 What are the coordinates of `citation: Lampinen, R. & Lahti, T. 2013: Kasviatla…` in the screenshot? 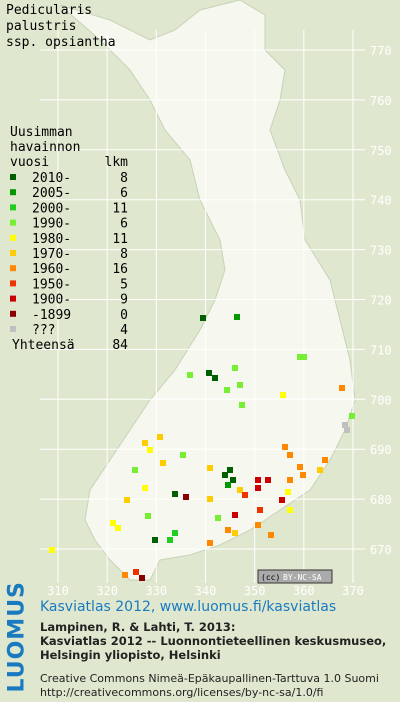 It's located at (213, 641).